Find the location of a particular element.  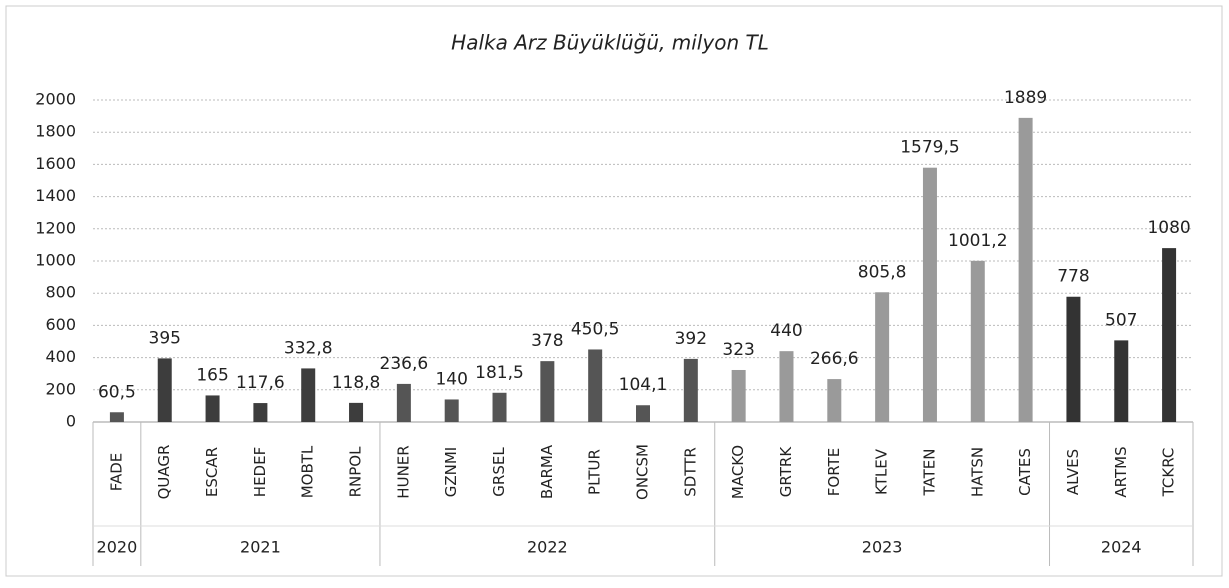

value-label: 392 is located at coordinates (691, 339).